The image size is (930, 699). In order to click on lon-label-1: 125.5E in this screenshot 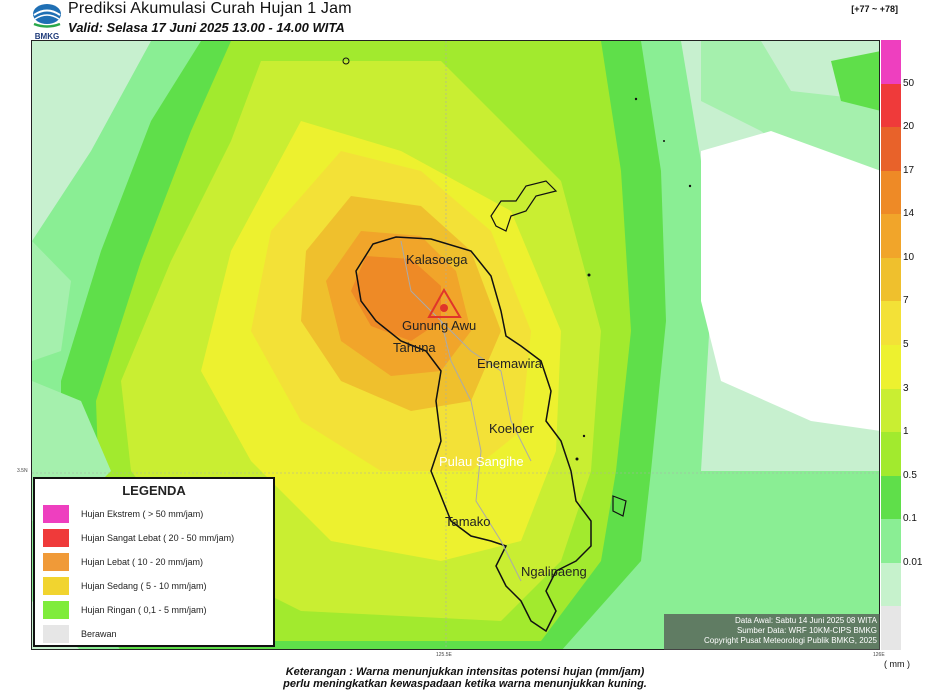, I will do `click(444, 655)`.